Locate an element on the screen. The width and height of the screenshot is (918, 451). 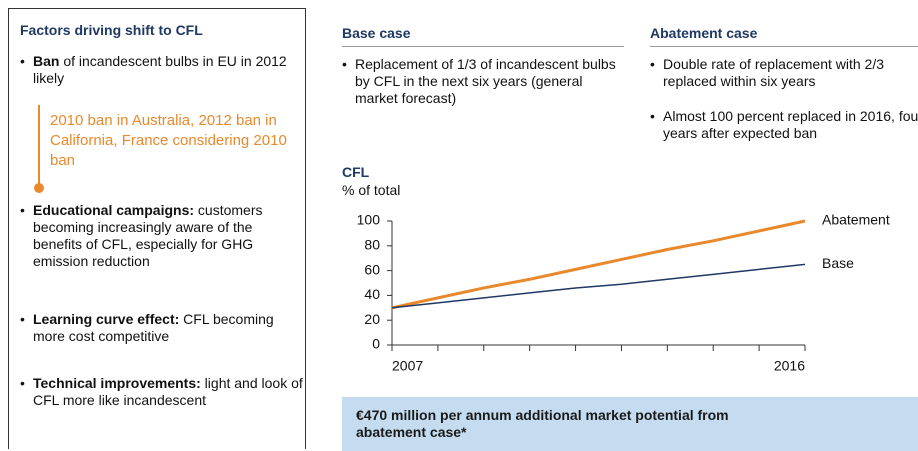
y-tick-label: 20 is located at coordinates (372, 319).